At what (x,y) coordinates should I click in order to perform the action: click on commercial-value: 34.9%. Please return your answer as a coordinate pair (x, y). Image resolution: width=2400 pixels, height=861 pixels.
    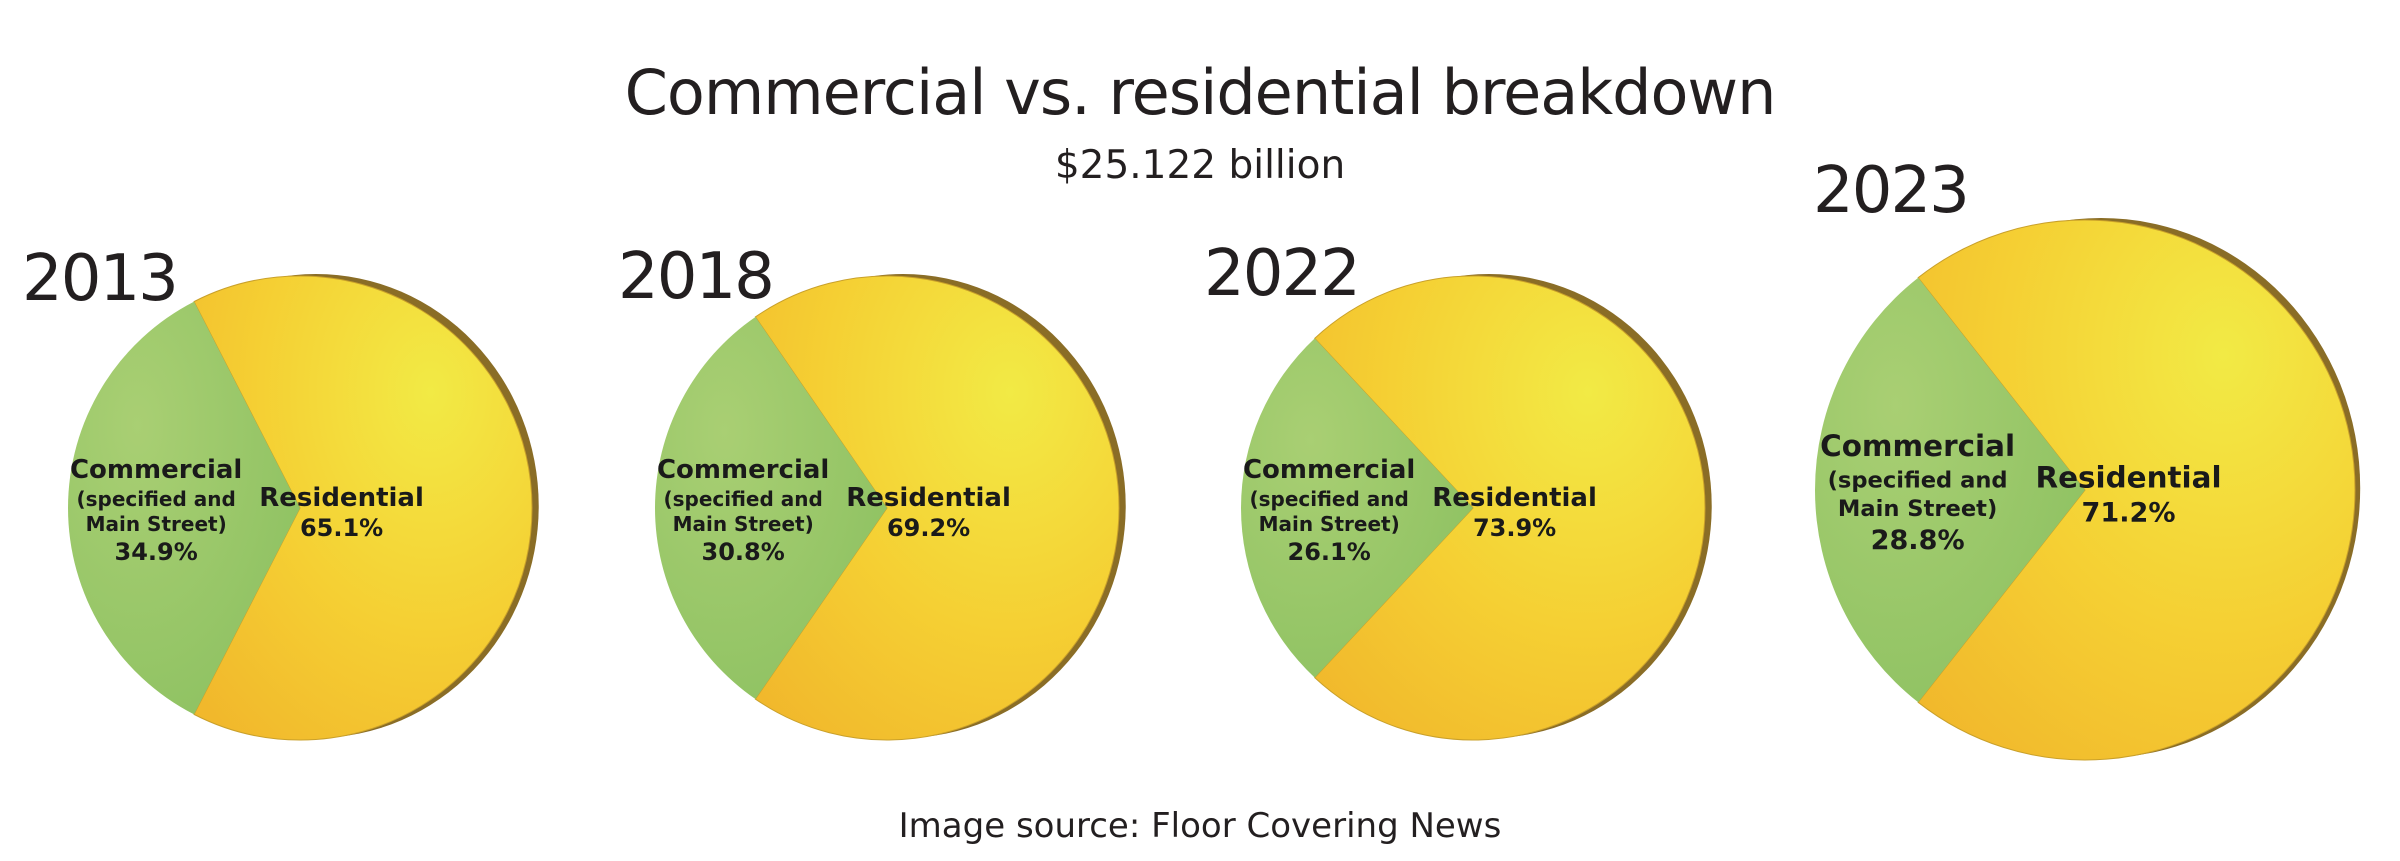
    Looking at the image, I should click on (156, 552).